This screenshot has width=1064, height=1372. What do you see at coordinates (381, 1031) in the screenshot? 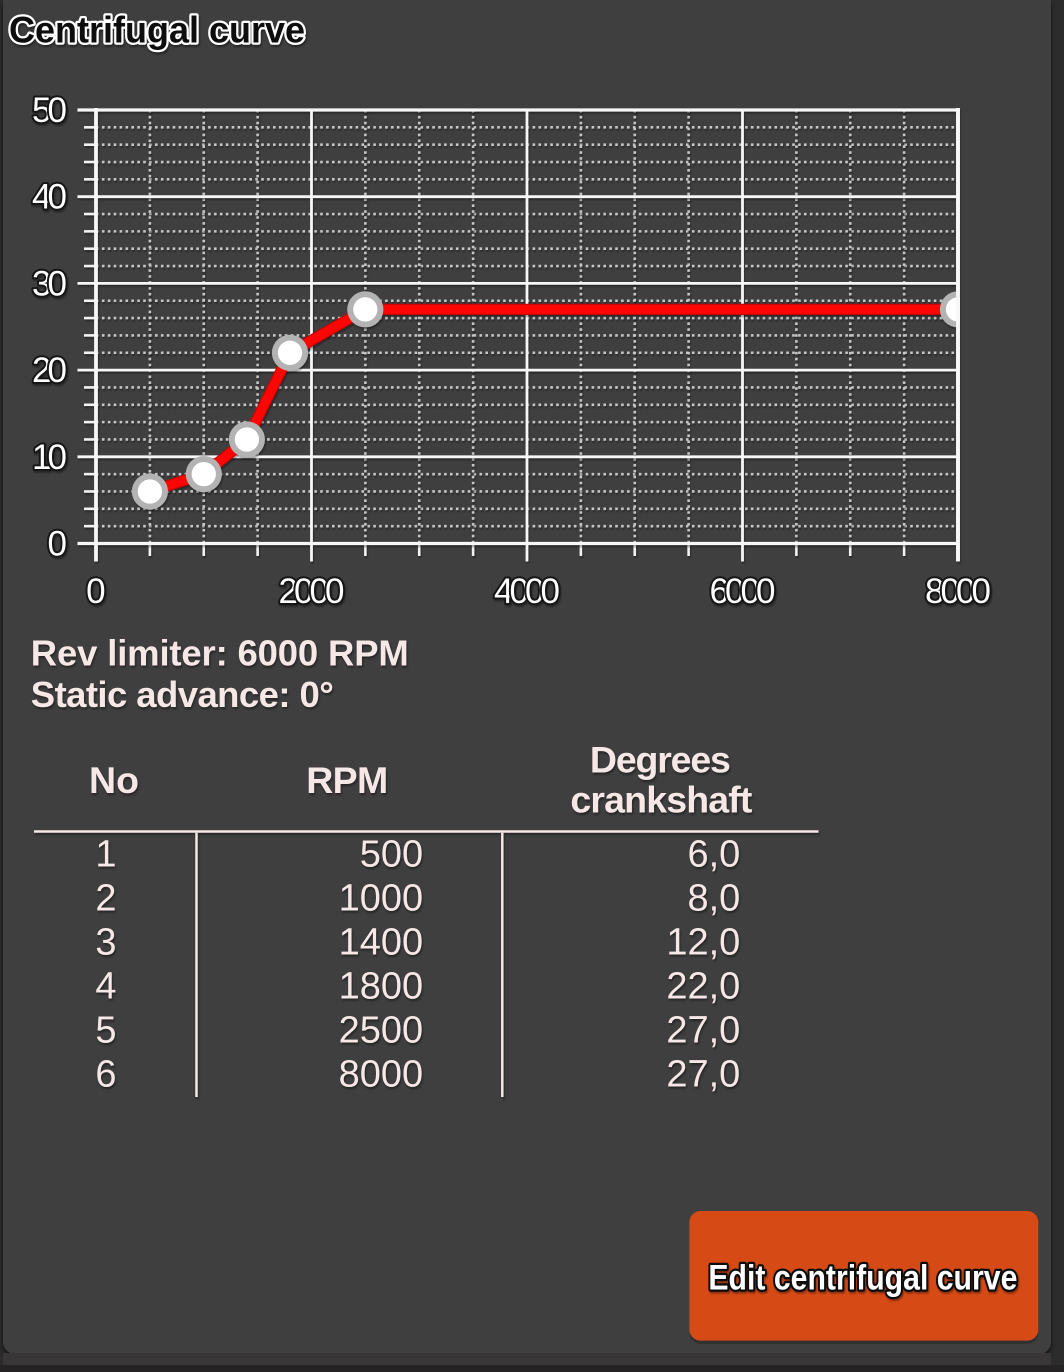
I see `svg-text: 2500` at bounding box center [381, 1031].